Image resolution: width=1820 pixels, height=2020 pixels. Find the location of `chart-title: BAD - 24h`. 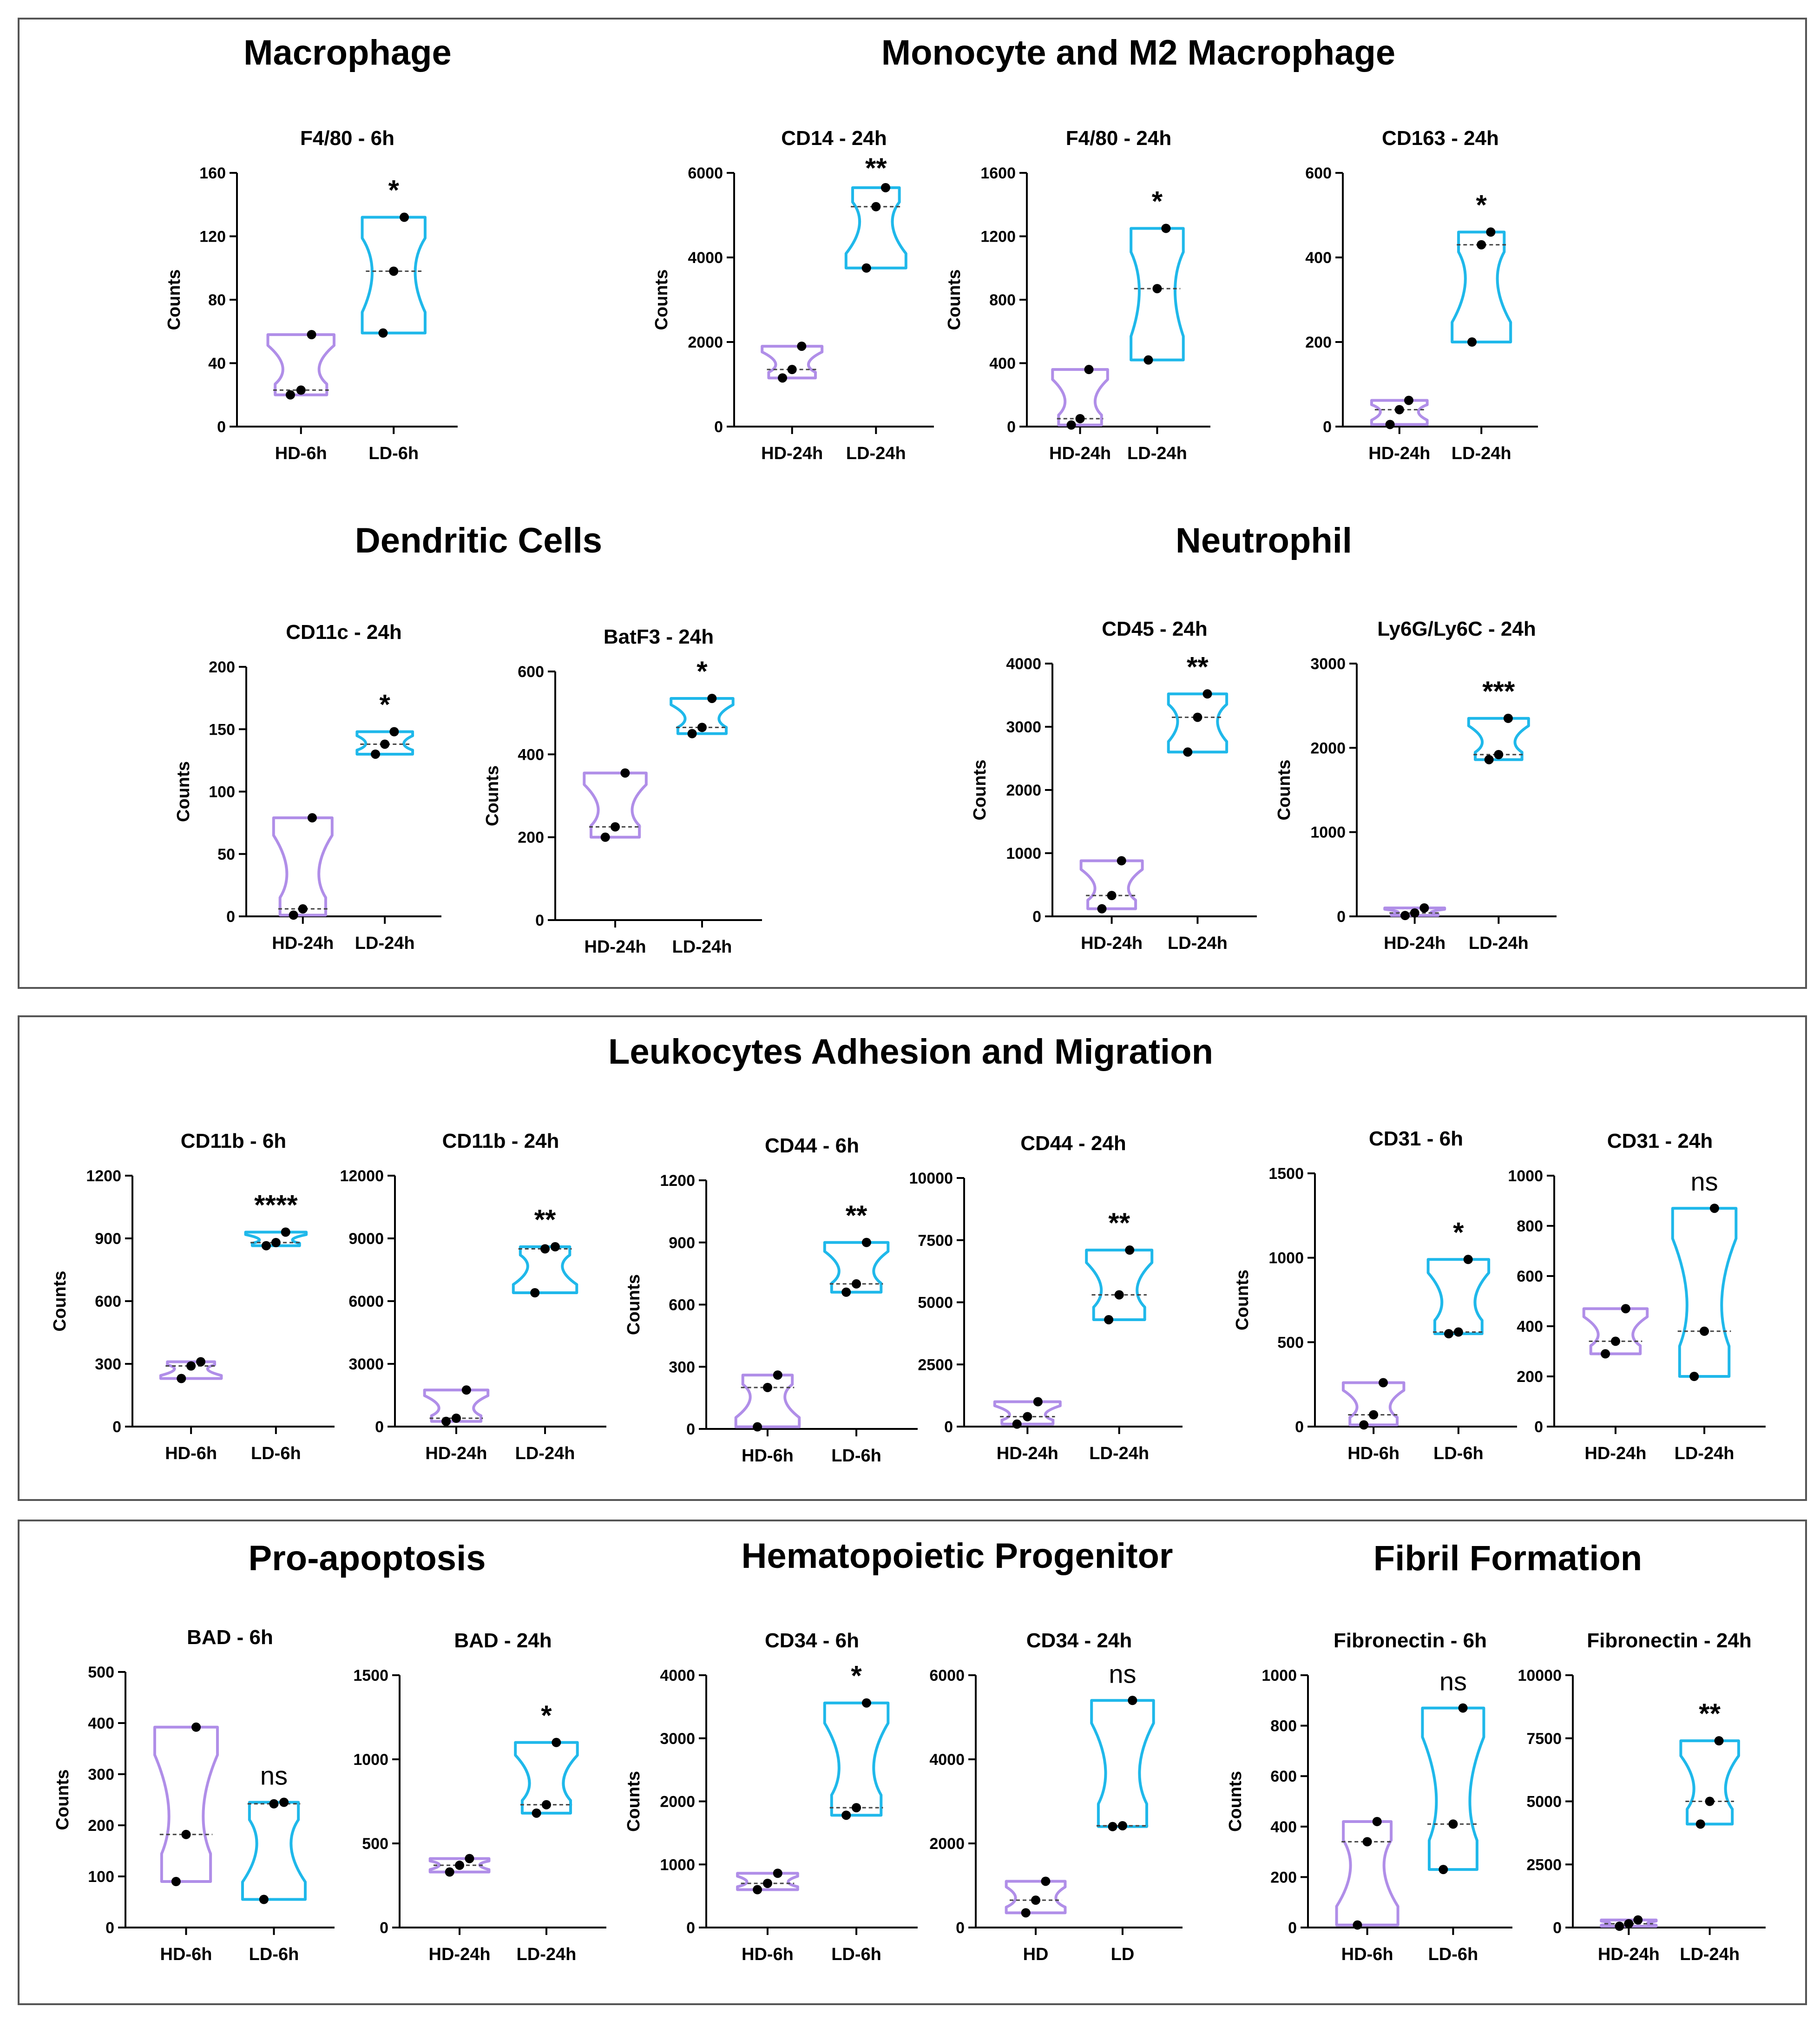

chart-title: BAD - 24h is located at coordinates (503, 1640).